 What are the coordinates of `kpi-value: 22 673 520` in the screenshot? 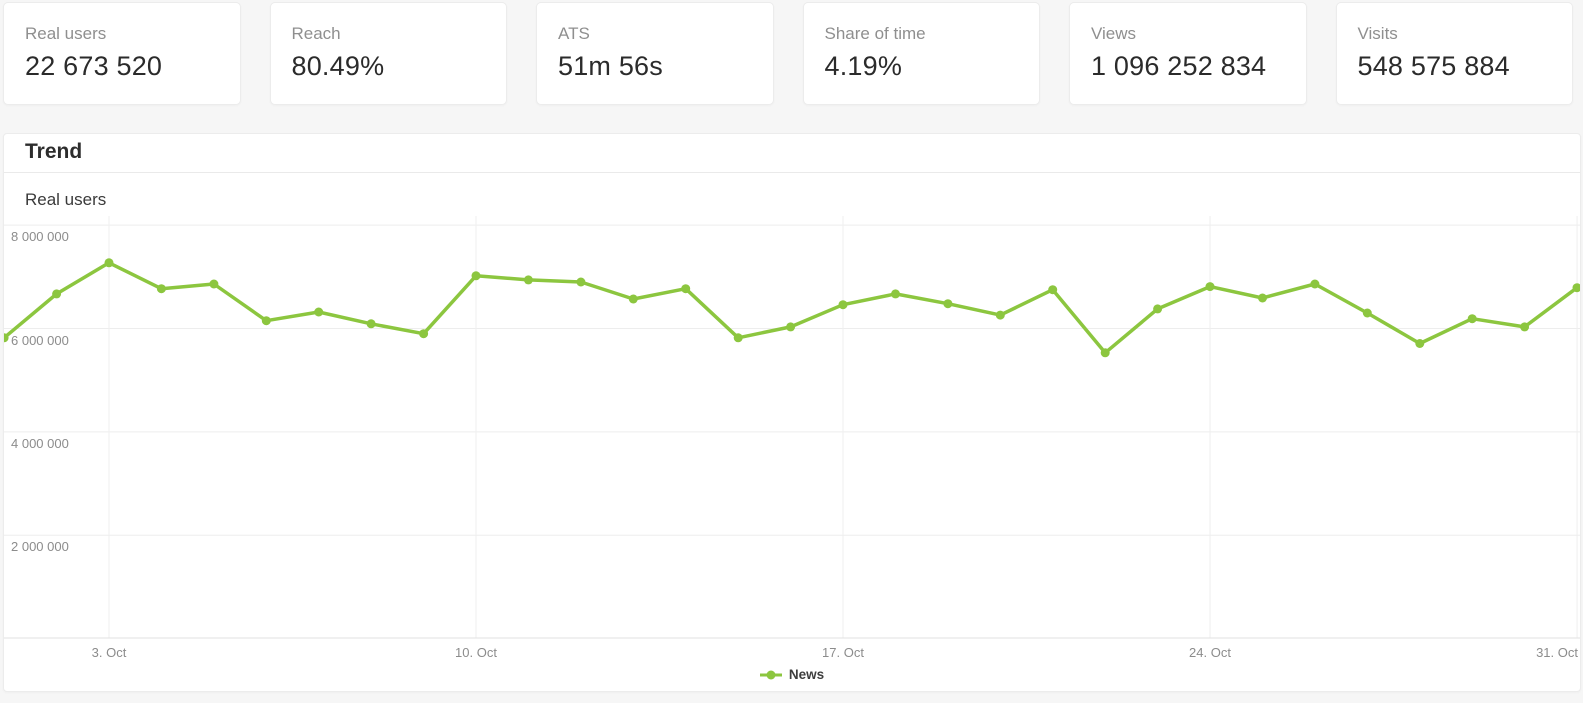 It's located at (94, 66).